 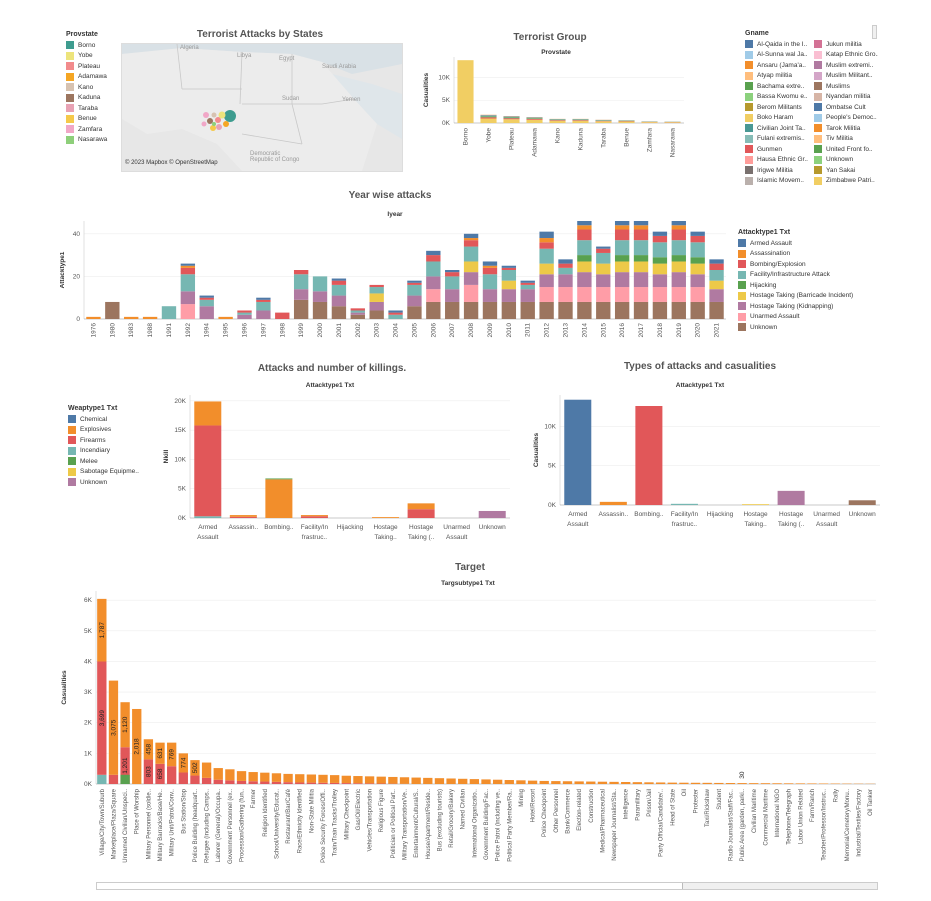 What do you see at coordinates (779, 107) in the screenshot?
I see `gname-legend-item: Berom Militants` at bounding box center [779, 107].